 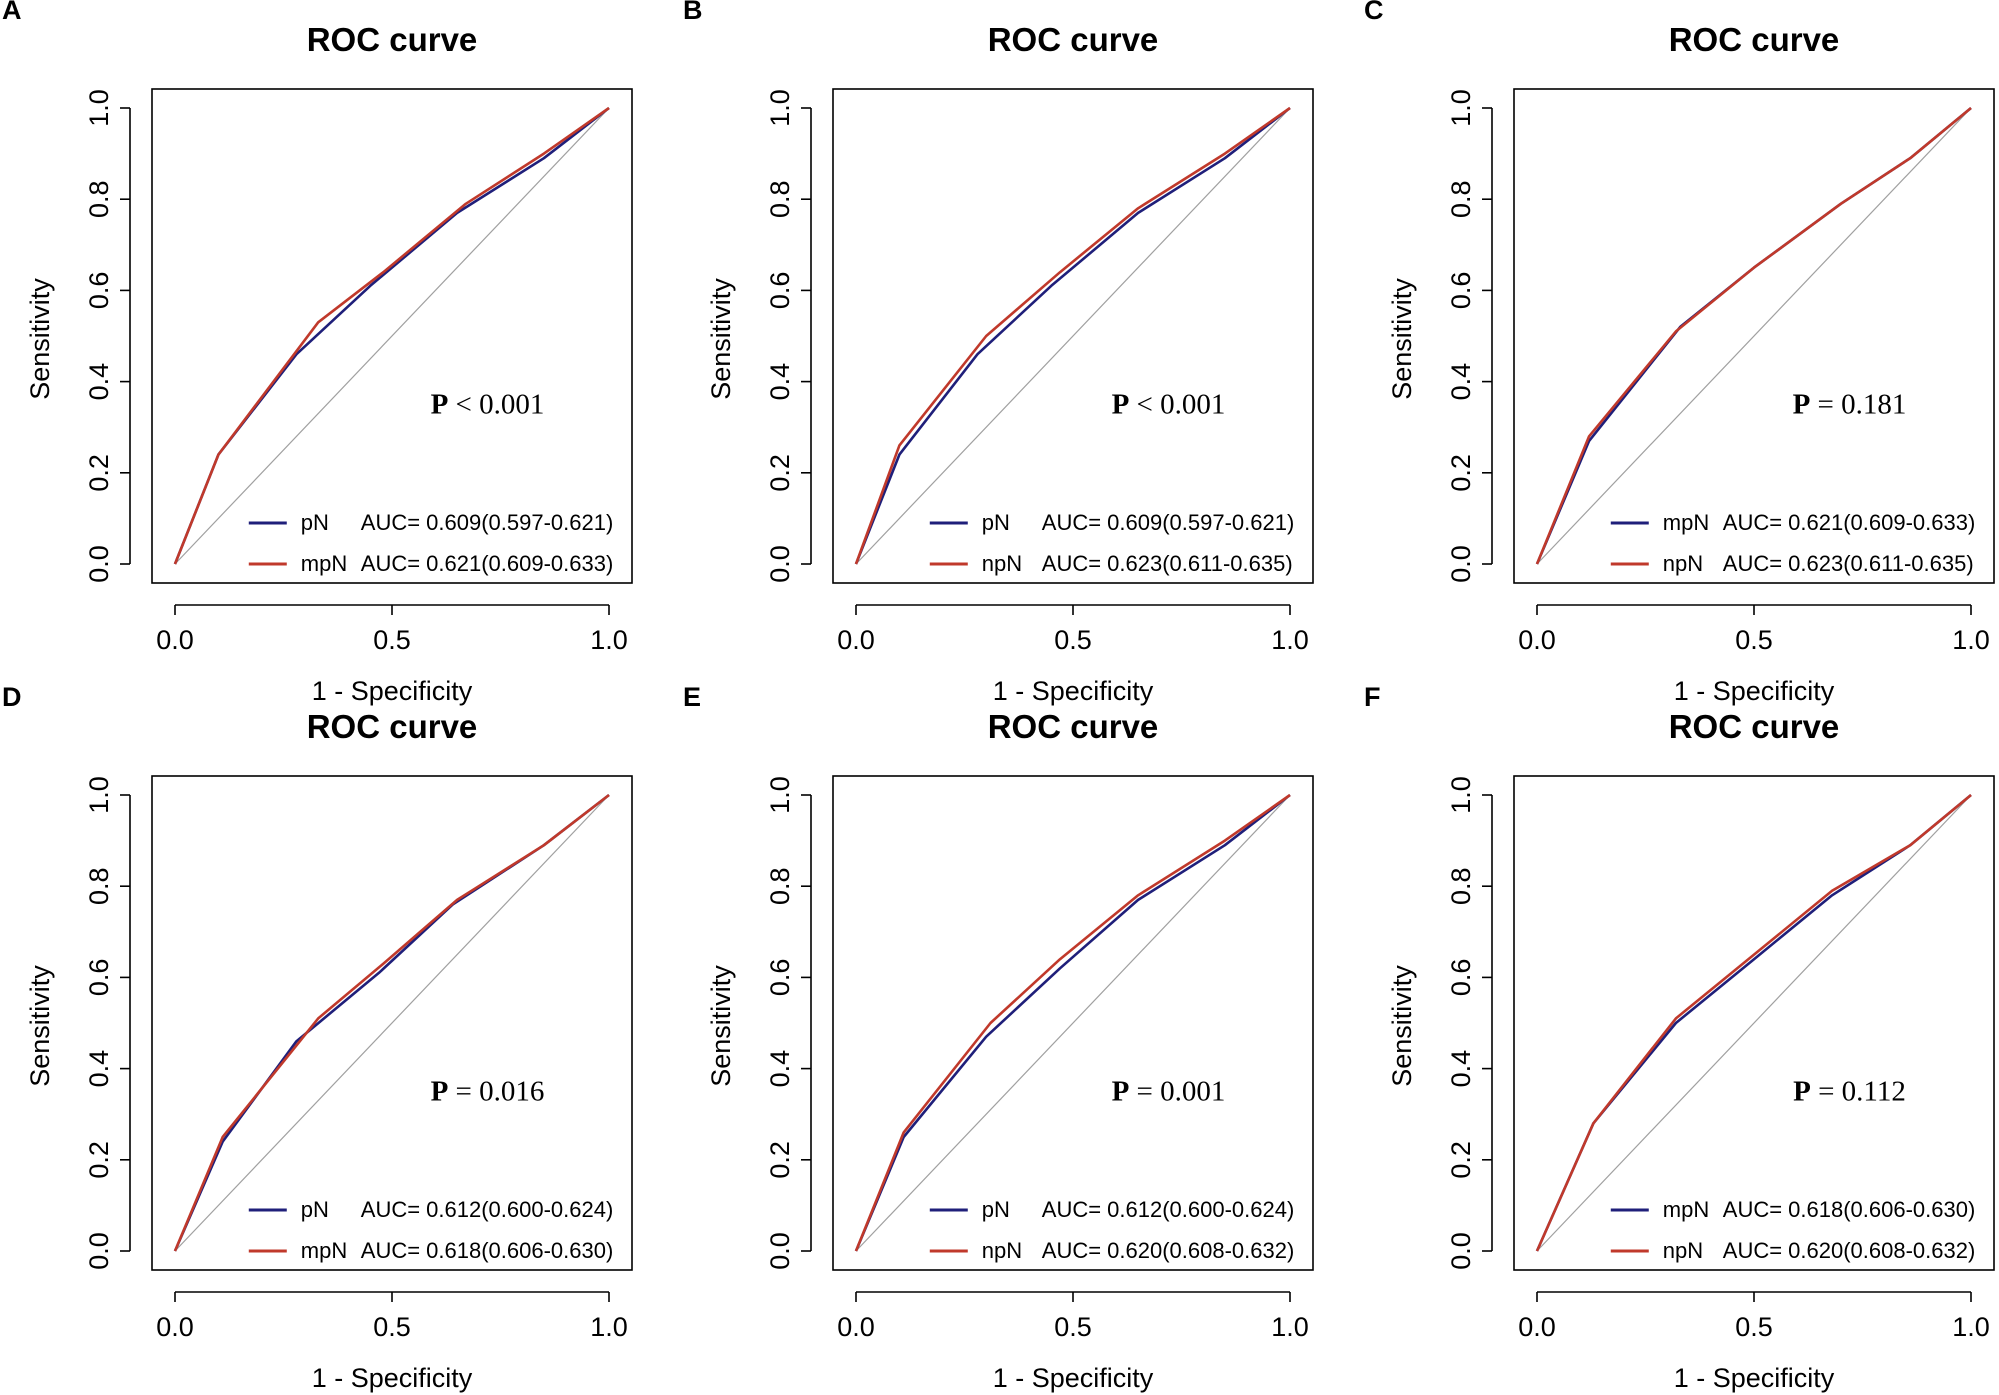 I want to click on panel-letter: F, so click(x=1372, y=697).